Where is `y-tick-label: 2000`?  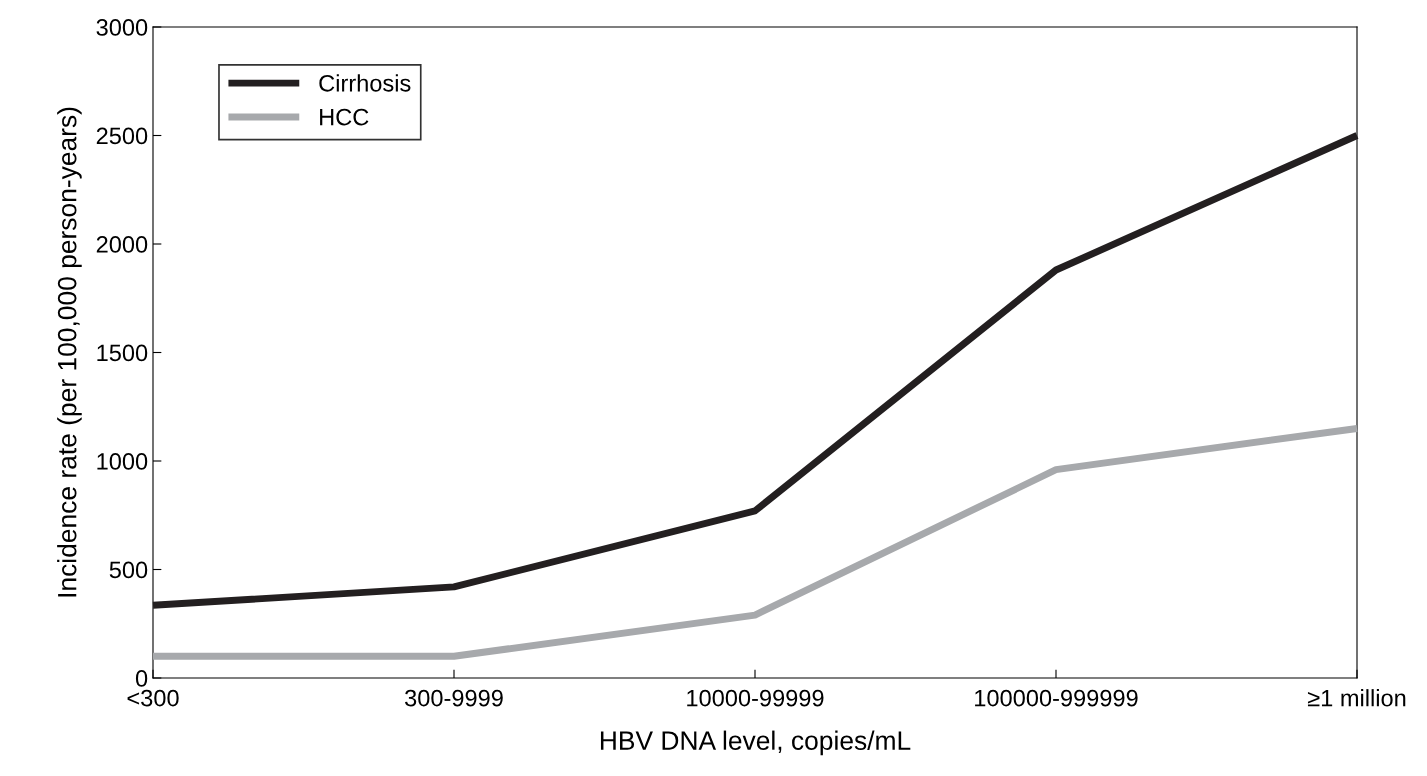 y-tick-label: 2000 is located at coordinates (122, 244).